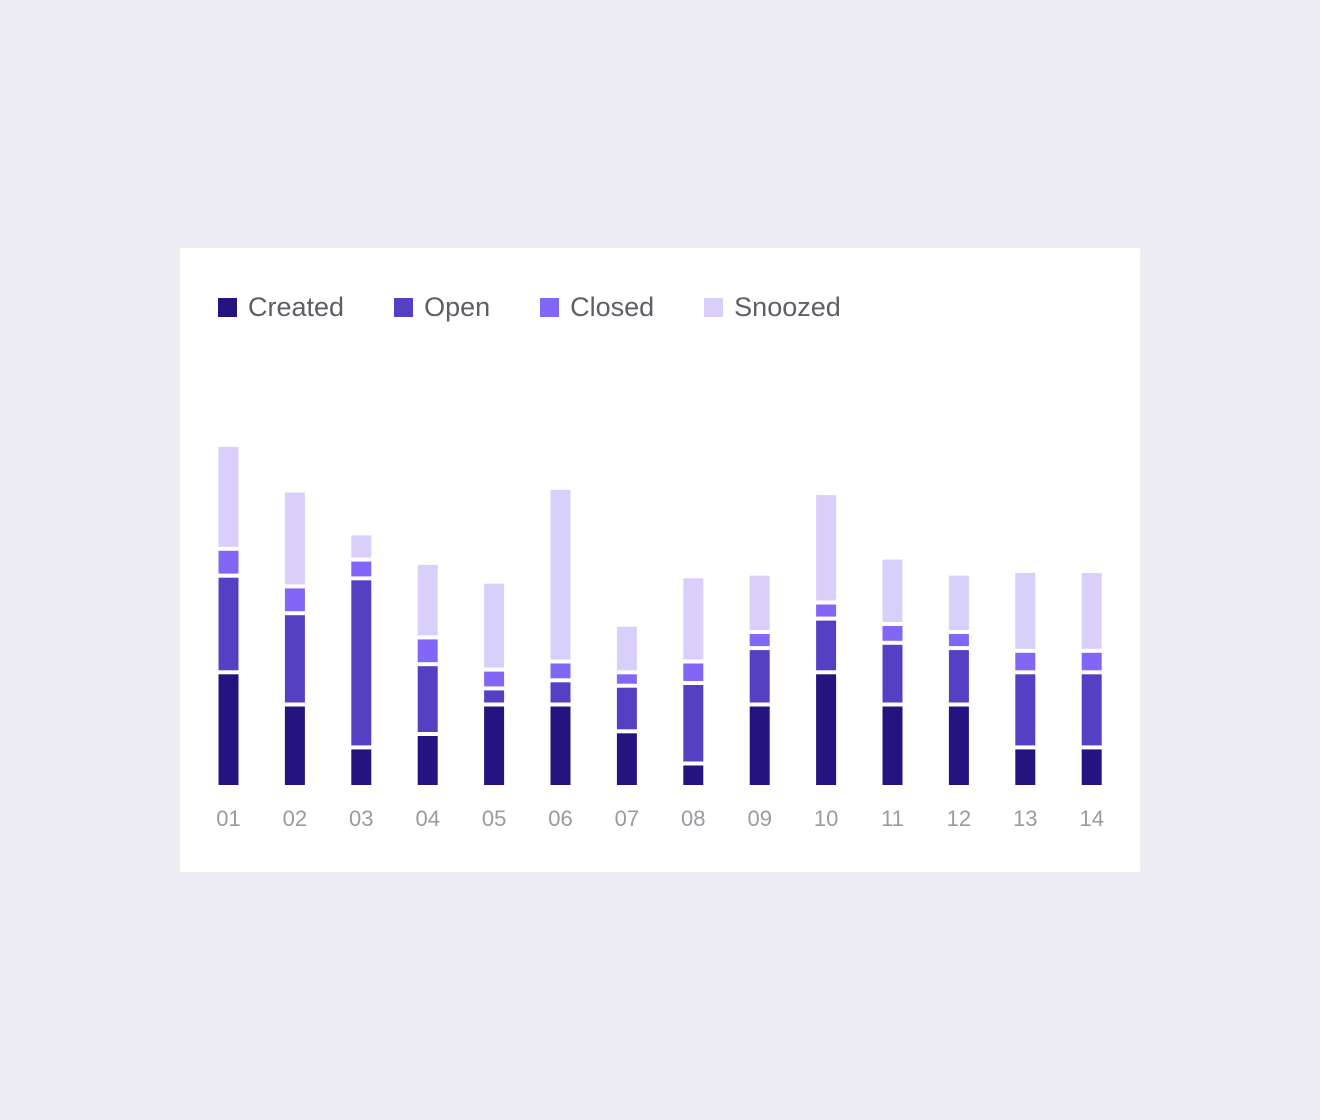 The image size is (1320, 1120). Describe the element at coordinates (892, 818) in the screenshot. I see `x-tick-label: 11` at that location.